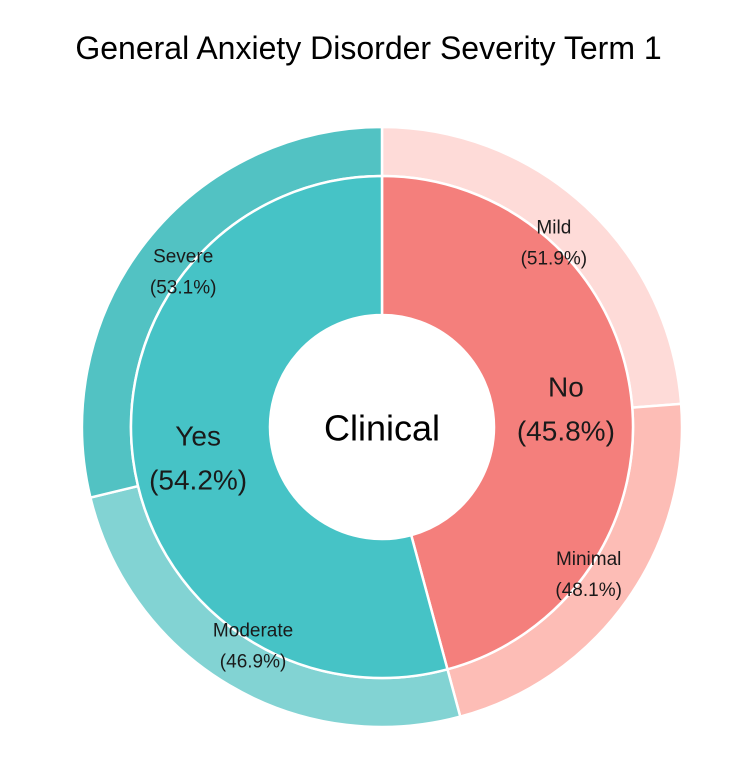 The height and width of the screenshot is (764, 737). I want to click on center-hole, so click(382, 427).